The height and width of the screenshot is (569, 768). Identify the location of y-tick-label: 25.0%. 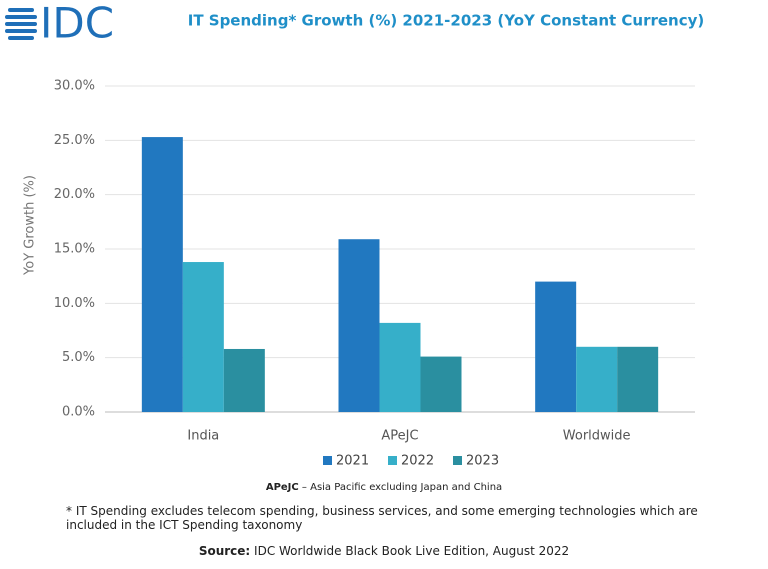
(74, 140).